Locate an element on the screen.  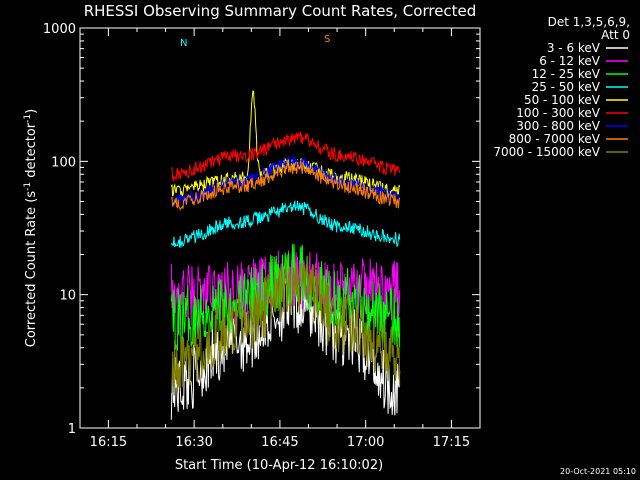
legend-entry-label: 12 - 25 keV is located at coordinates (566, 74).